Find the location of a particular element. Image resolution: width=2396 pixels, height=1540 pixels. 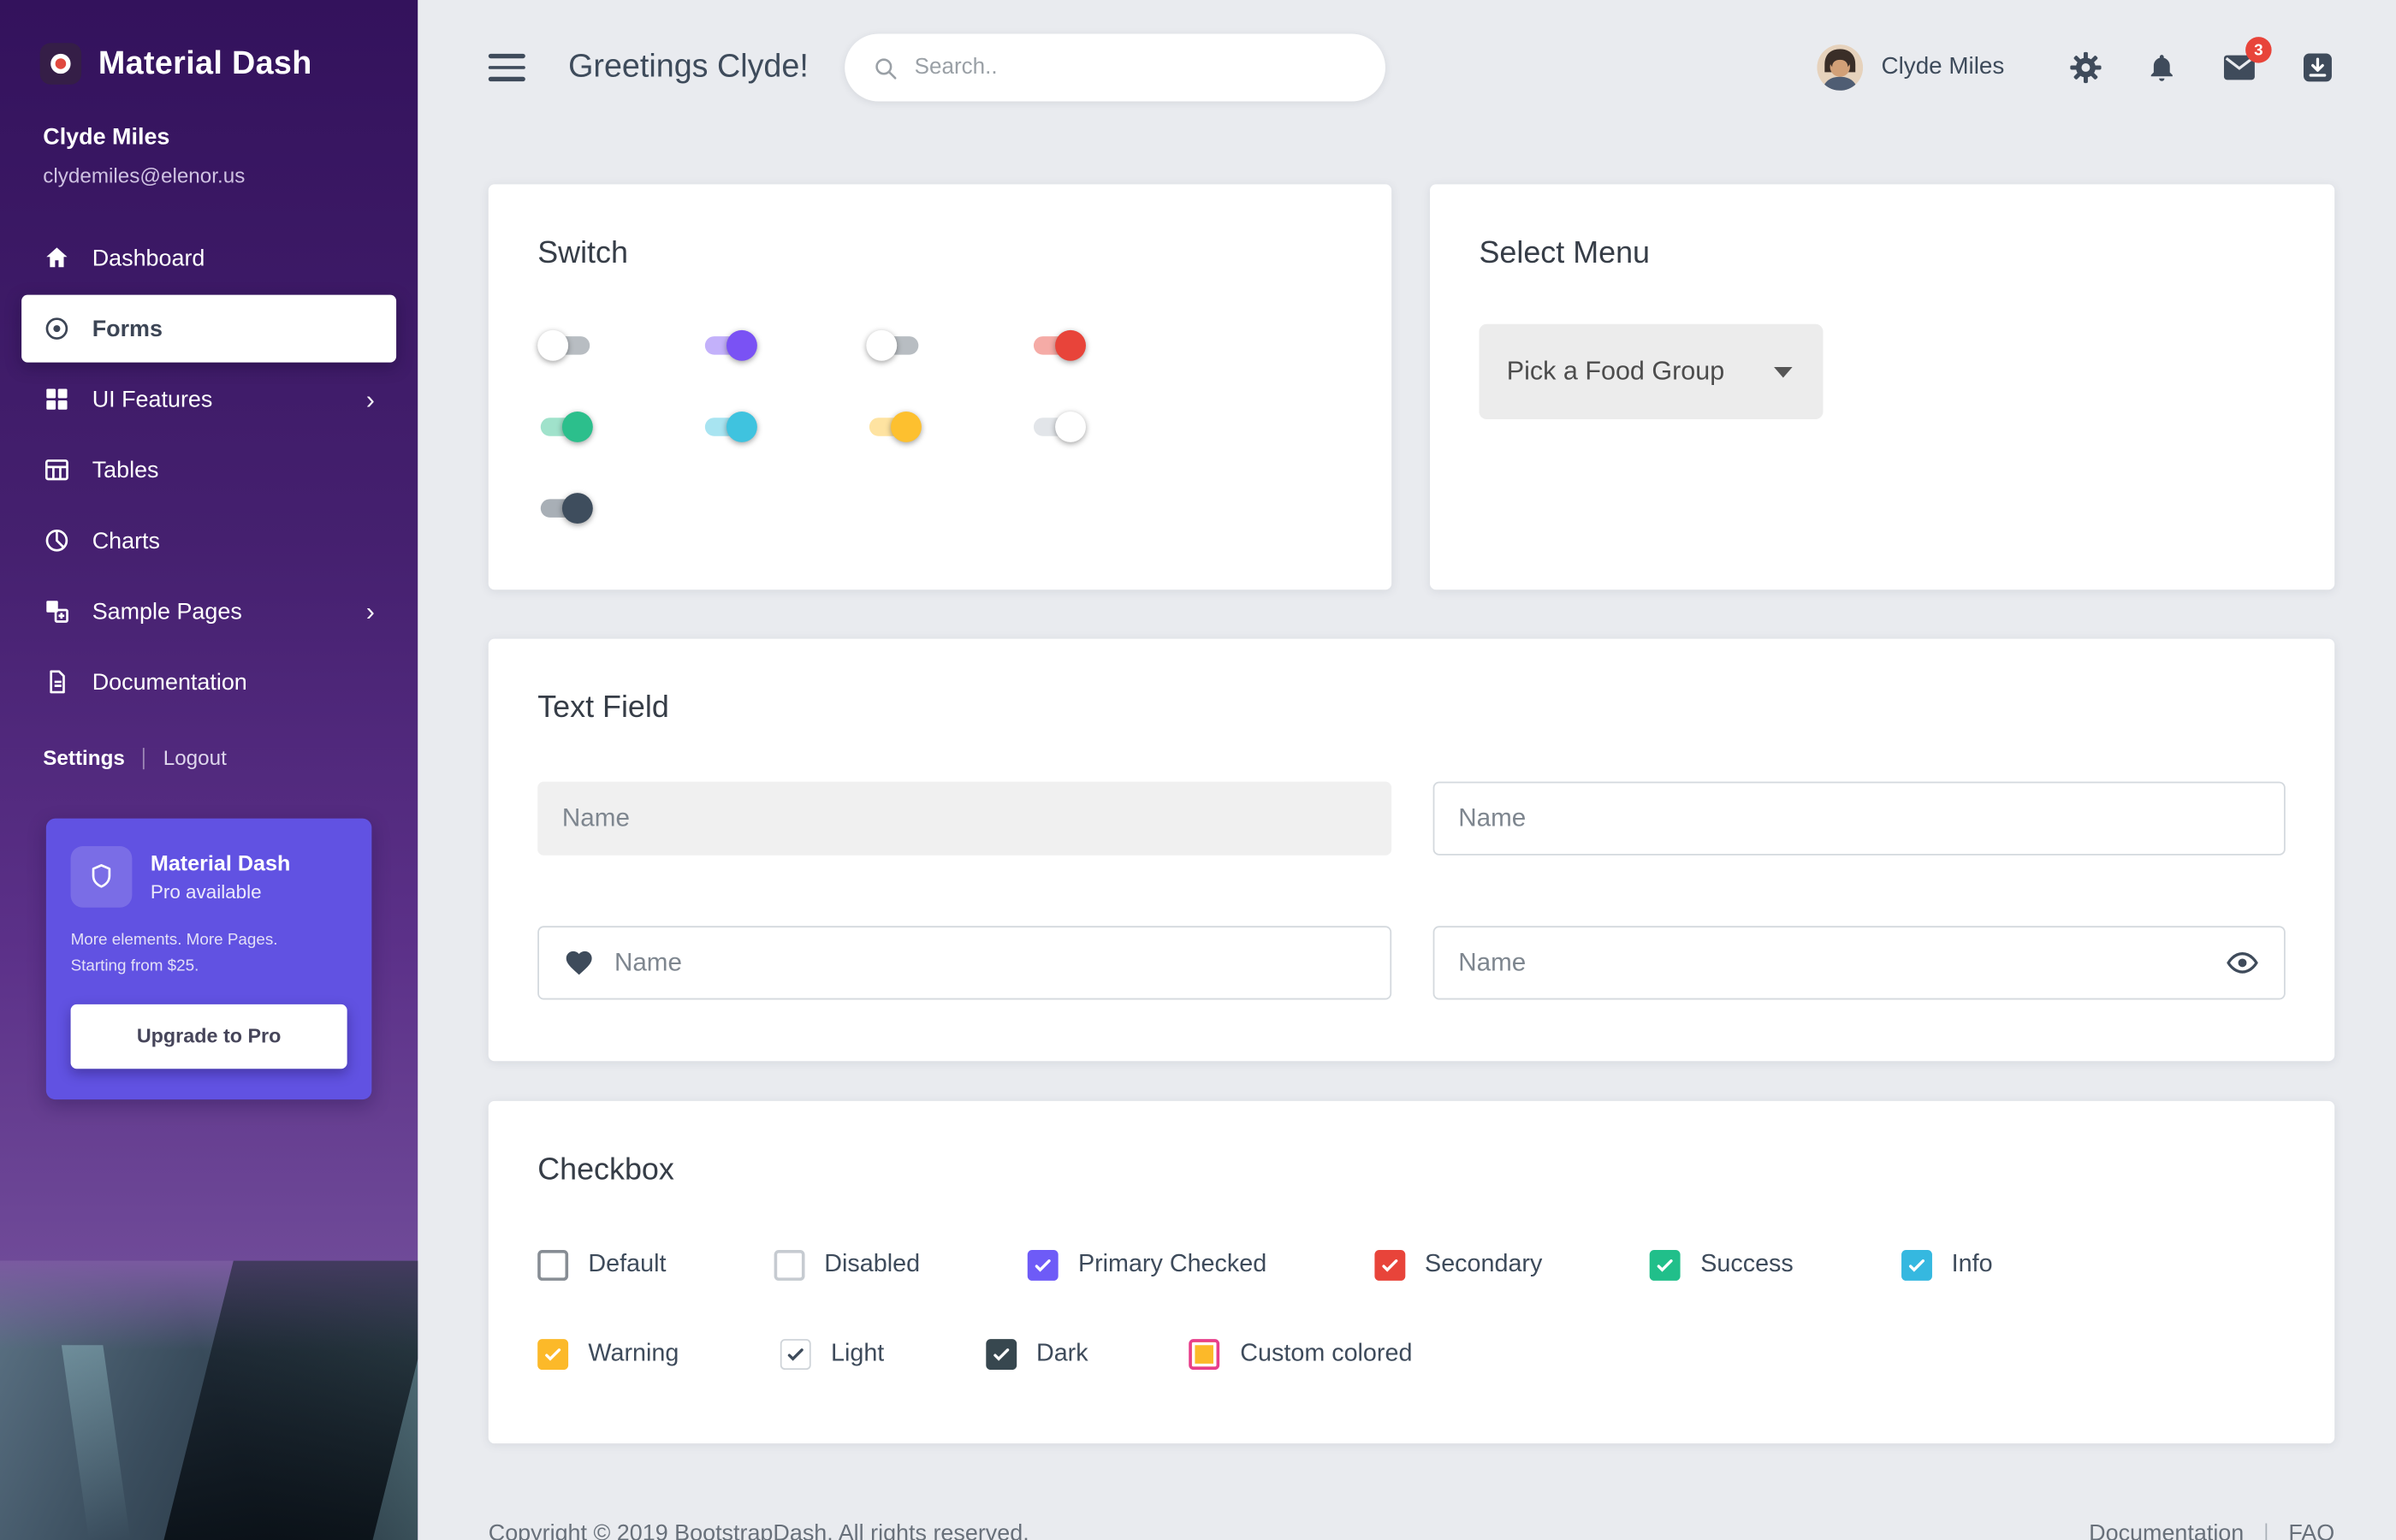

switch-grid is located at coordinates (940, 426).